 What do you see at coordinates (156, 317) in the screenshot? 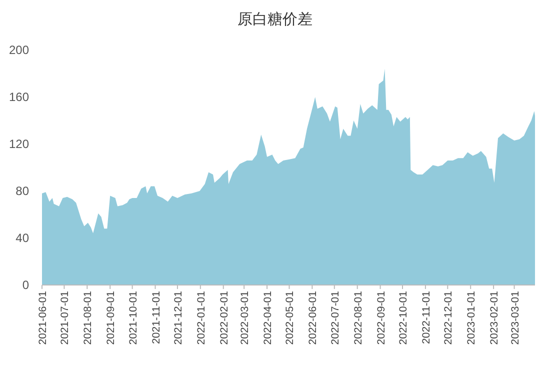
I see `x-tick-label: 2021-11-01` at bounding box center [156, 317].